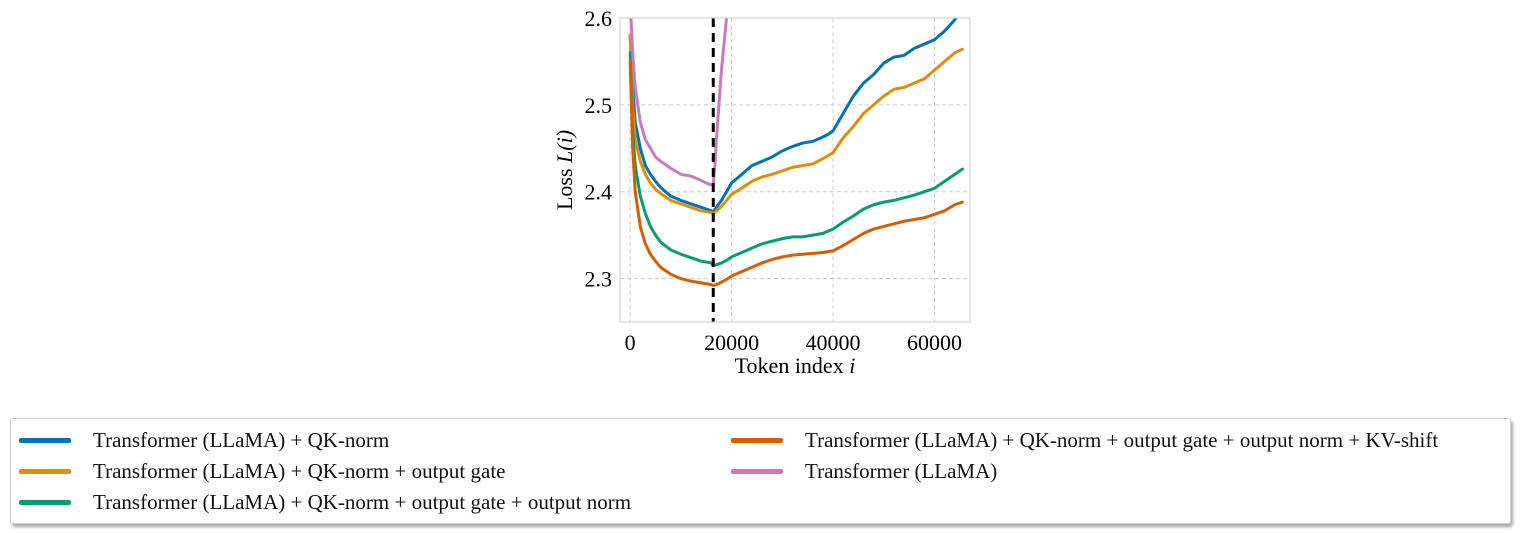 The height and width of the screenshot is (533, 1522). What do you see at coordinates (731, 342) in the screenshot?
I see `x-tick-label: 20000` at bounding box center [731, 342].